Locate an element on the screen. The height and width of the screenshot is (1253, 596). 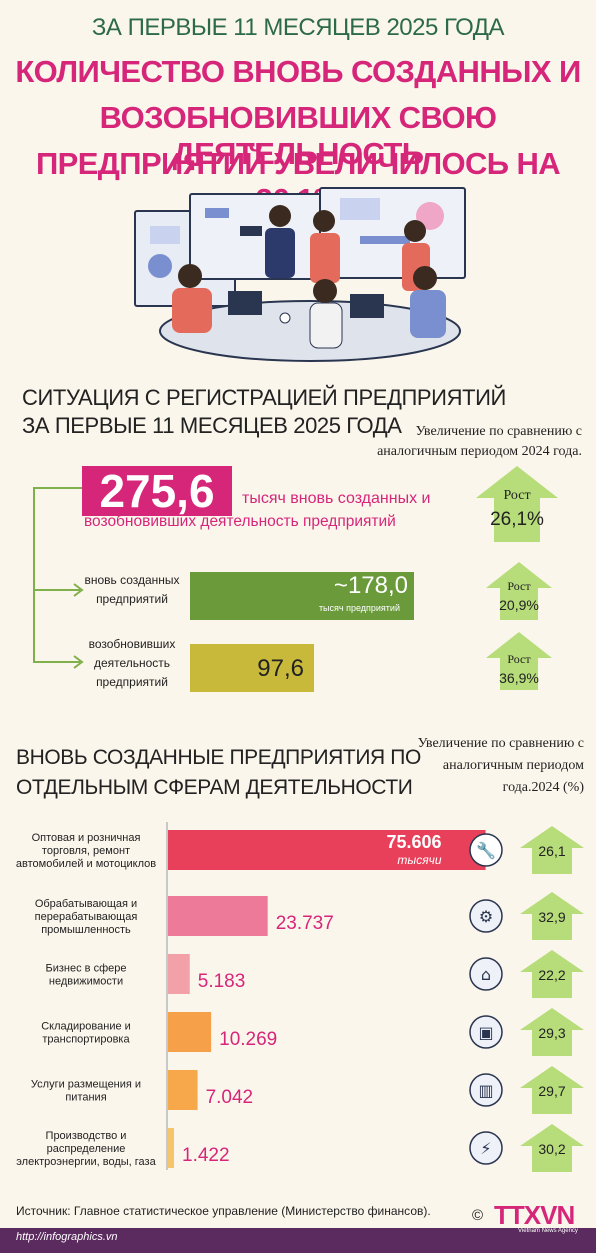
ttxvn-logo-sub: Vietnam News Agency is located at coordinates (548, 1231).